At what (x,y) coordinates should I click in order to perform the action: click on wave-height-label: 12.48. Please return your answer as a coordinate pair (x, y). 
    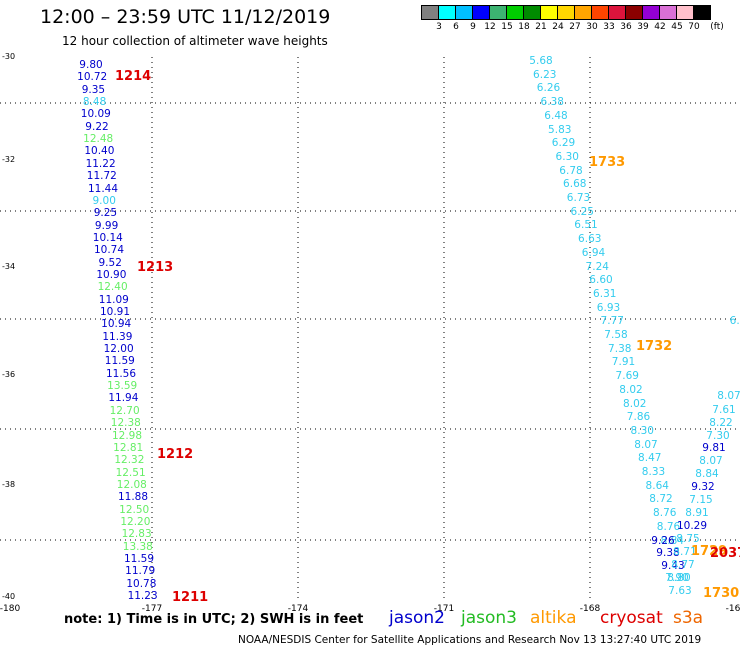
    Looking at the image, I should click on (98, 139).